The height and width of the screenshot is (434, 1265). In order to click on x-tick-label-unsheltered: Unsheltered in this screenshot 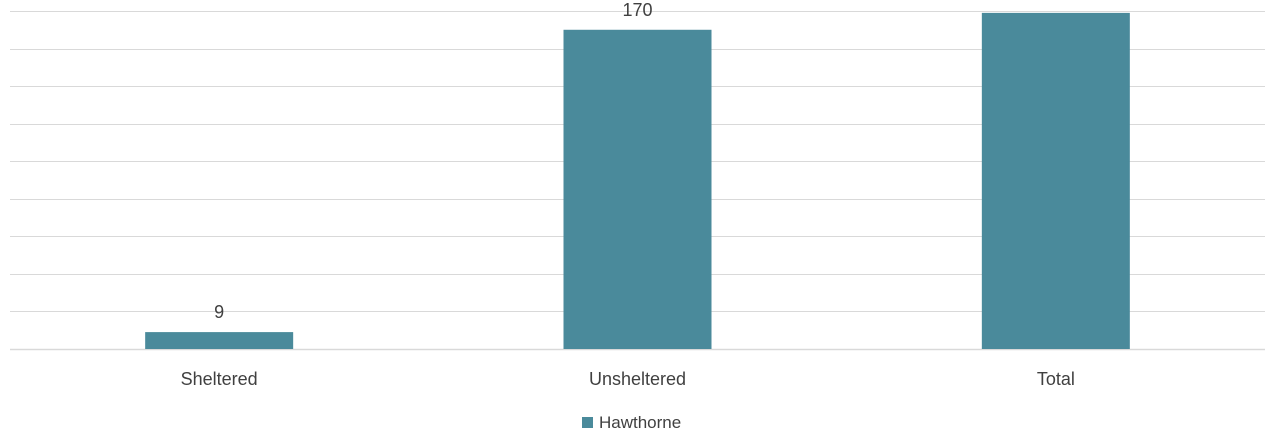, I will do `click(637, 379)`.